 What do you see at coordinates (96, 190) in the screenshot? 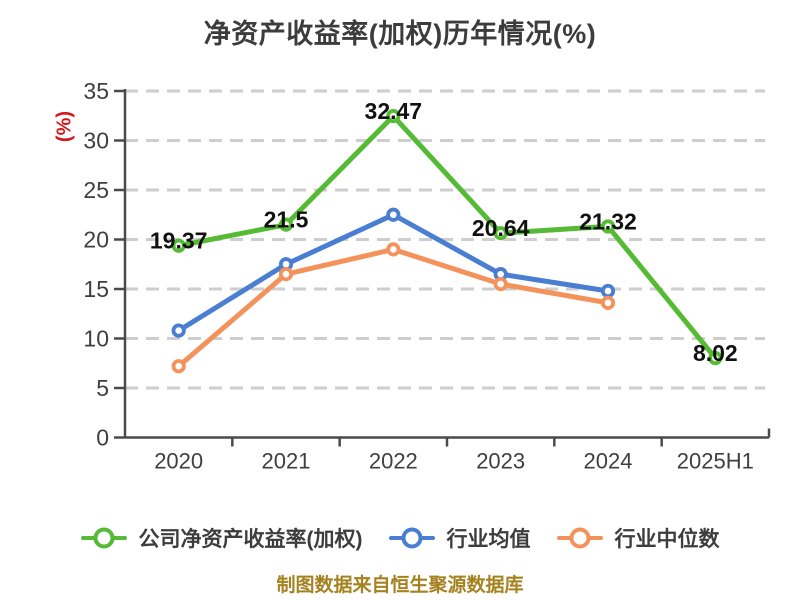
I see `y-tick-label: 25` at bounding box center [96, 190].